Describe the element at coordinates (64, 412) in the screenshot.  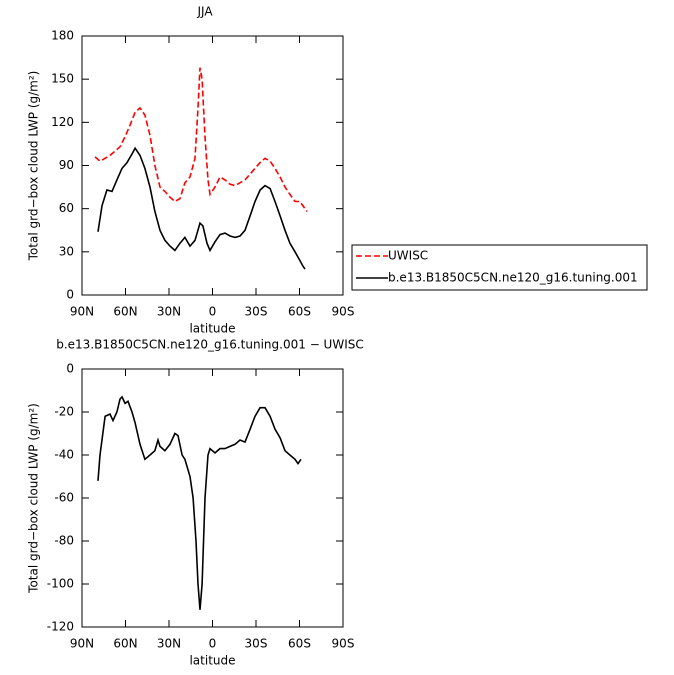
I see `y-tick-label: -20` at that location.